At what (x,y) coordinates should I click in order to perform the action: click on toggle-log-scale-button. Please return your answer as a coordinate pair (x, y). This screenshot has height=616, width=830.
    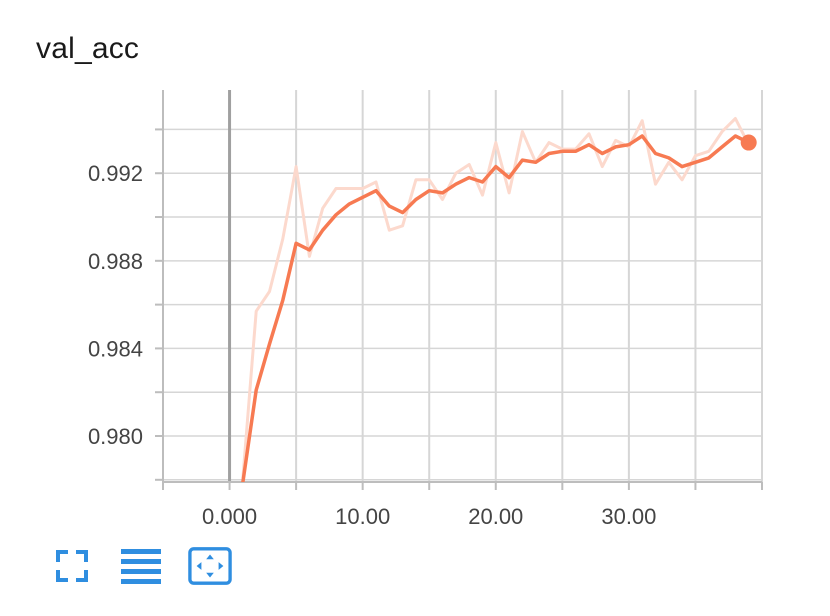
    Looking at the image, I should click on (141, 566).